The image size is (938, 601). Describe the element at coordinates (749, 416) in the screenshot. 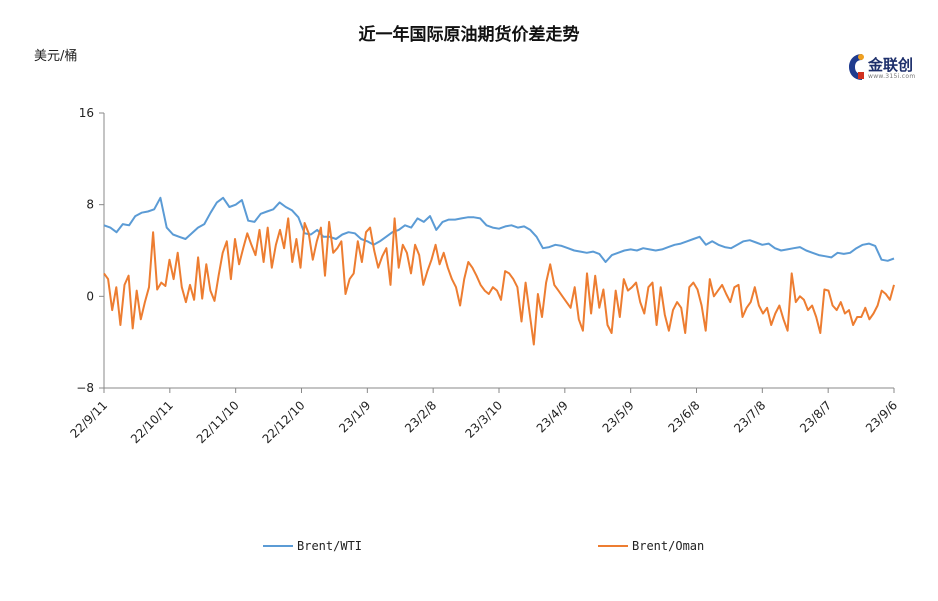

I see `x-tick-label: 23/7/8` at that location.